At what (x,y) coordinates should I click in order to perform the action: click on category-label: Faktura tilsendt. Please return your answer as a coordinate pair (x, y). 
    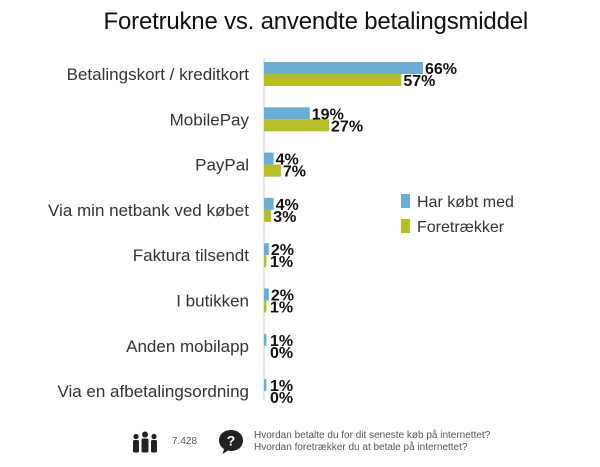
    Looking at the image, I should click on (191, 255).